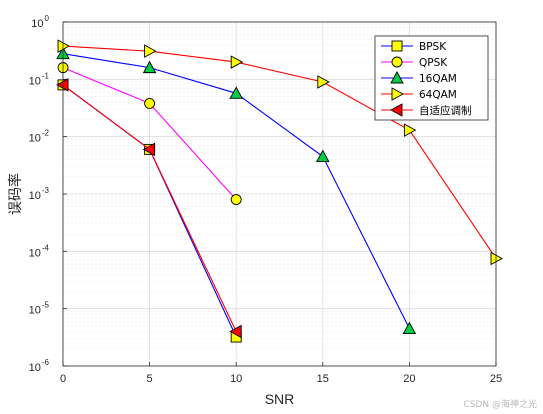 The image size is (543, 414). What do you see at coordinates (438, 79) in the screenshot?
I see `legend-label: 16QAM` at bounding box center [438, 79].